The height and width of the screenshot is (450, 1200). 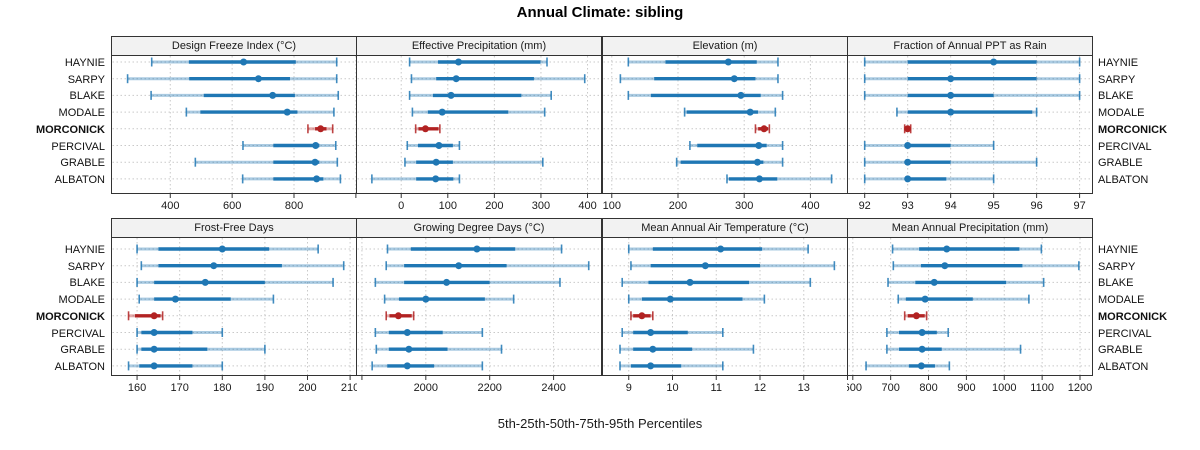 What do you see at coordinates (600, 12) in the screenshot?
I see `chart-title: Annual Climate: sibling` at bounding box center [600, 12].